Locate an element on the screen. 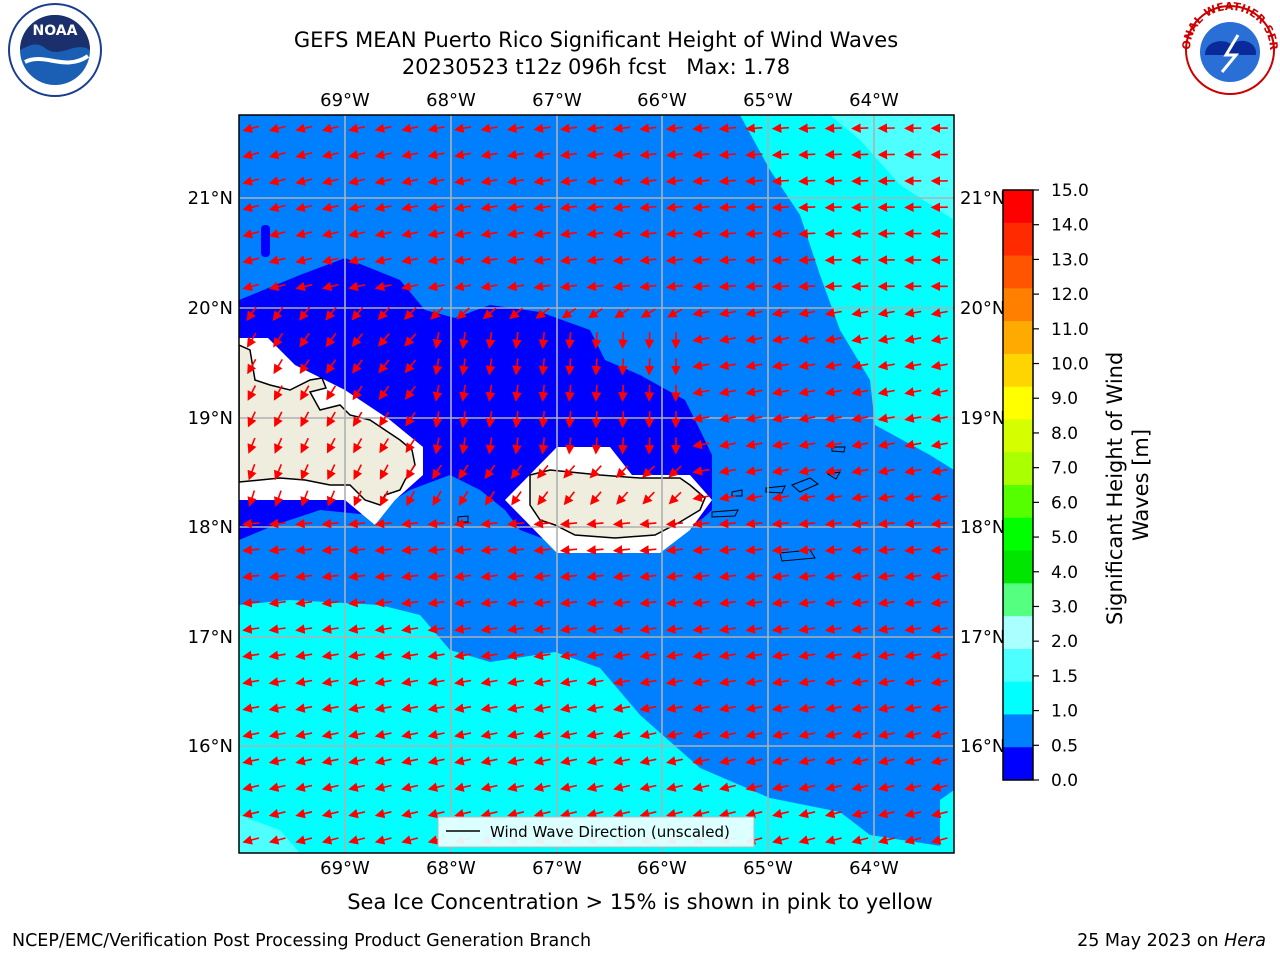  colorbar-tick-label: 0.0 is located at coordinates (1064, 781).